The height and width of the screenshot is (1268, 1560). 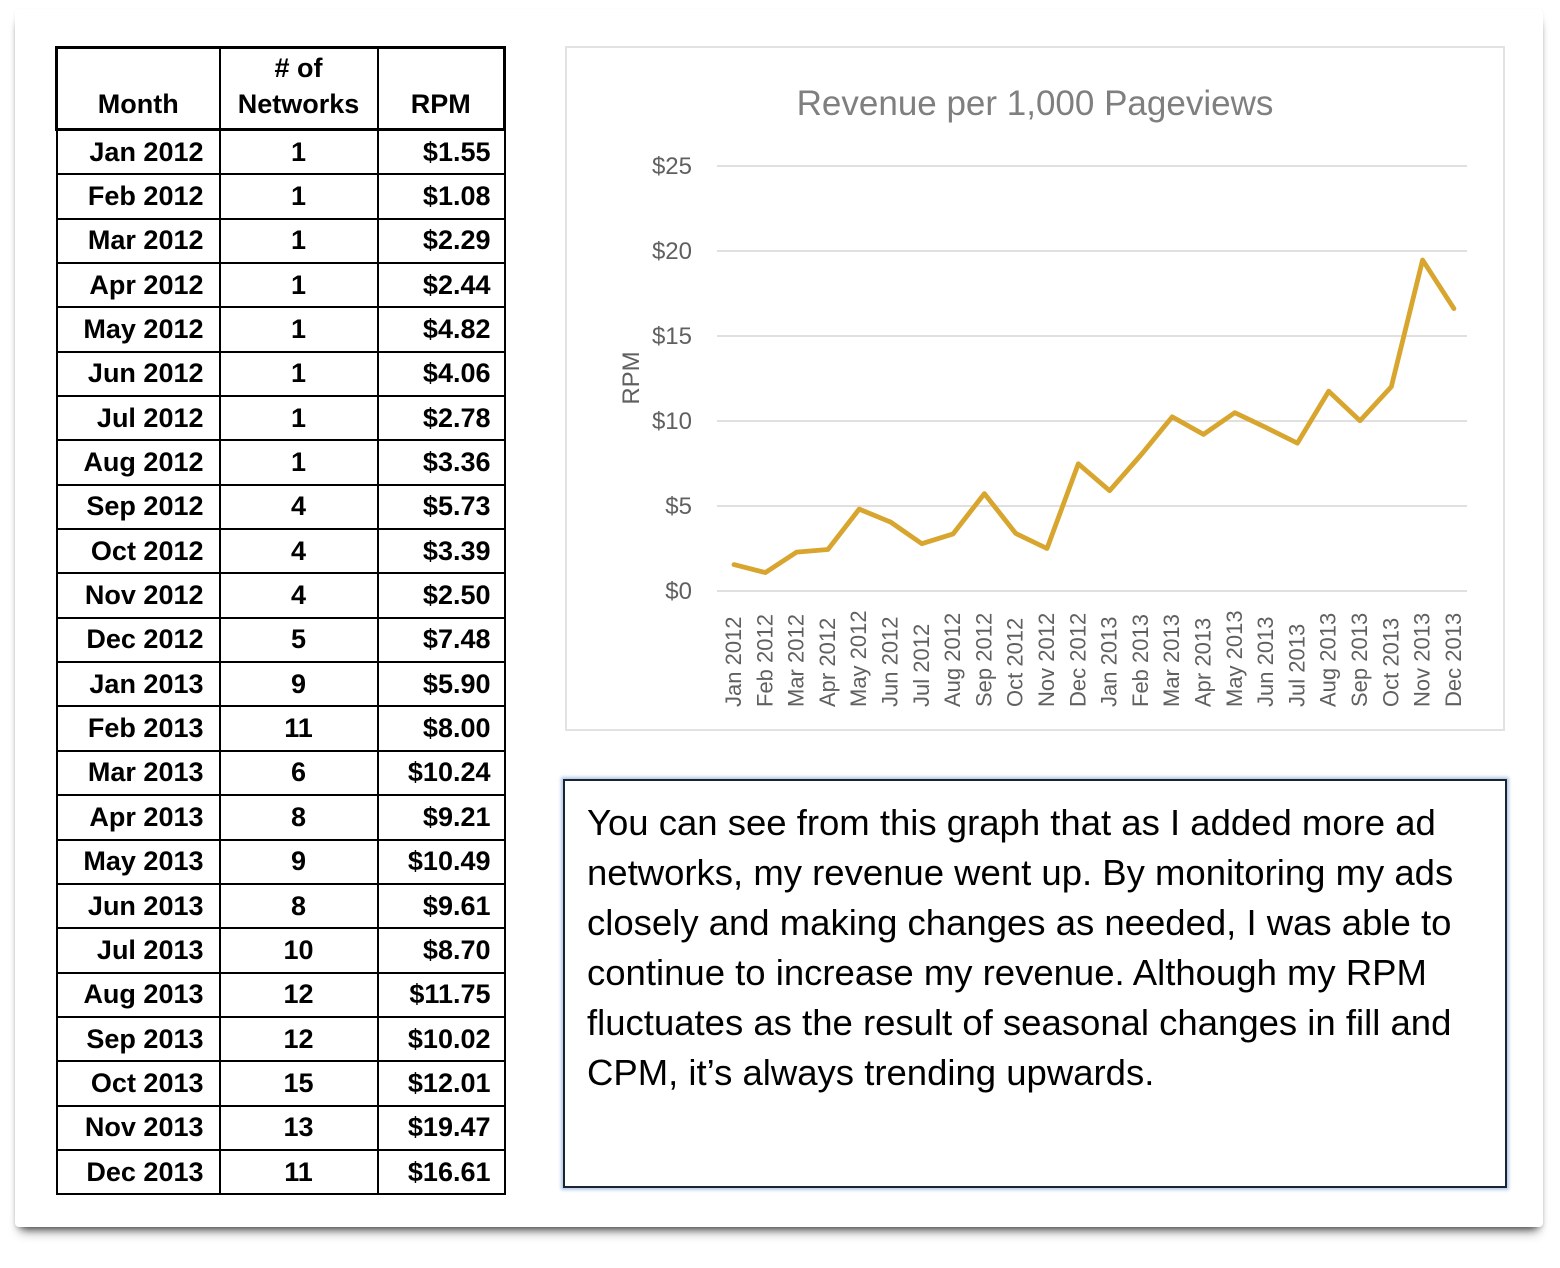 What do you see at coordinates (1171, 660) in the screenshot?
I see `svg-text: Mar 2013` at bounding box center [1171, 660].